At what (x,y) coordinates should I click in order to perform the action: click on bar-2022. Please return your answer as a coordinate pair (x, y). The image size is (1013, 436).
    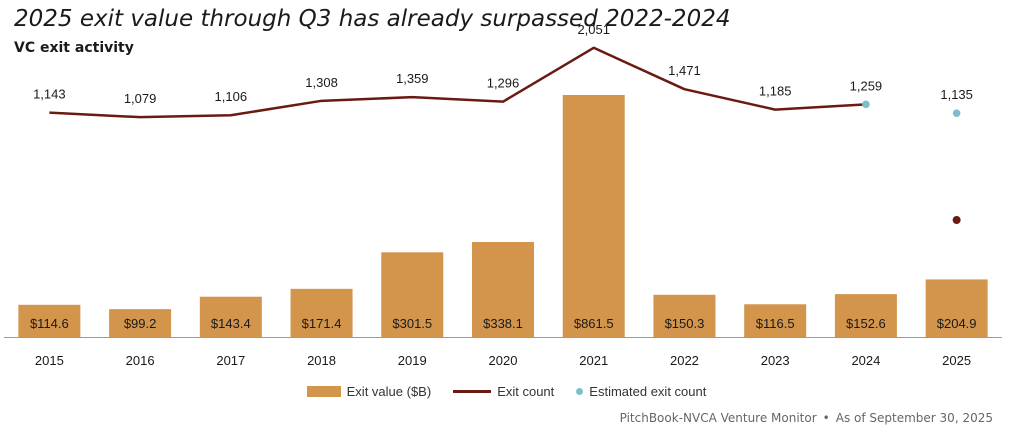
    Looking at the image, I should click on (684, 315).